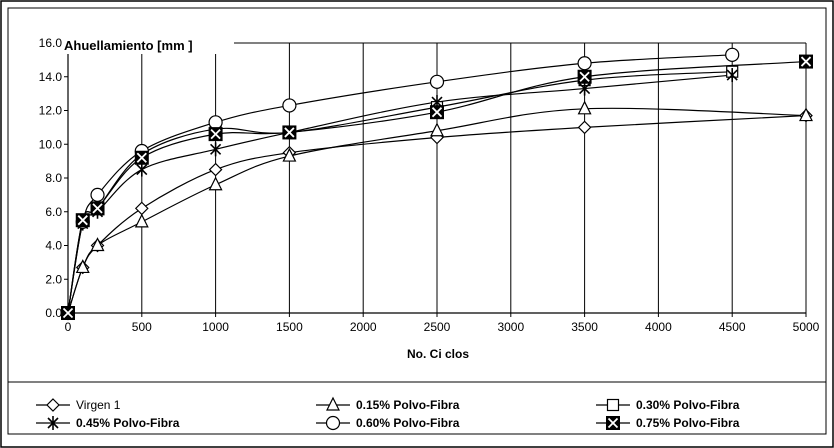 The height and width of the screenshot is (448, 834). Describe the element at coordinates (51, 43) in the screenshot. I see `y-tick-label: 16.0` at that location.